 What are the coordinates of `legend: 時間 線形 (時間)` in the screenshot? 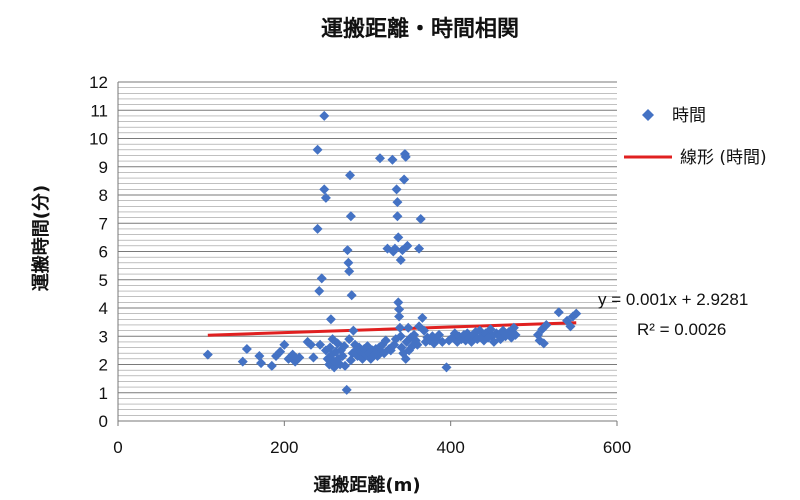 It's located at (695, 137).